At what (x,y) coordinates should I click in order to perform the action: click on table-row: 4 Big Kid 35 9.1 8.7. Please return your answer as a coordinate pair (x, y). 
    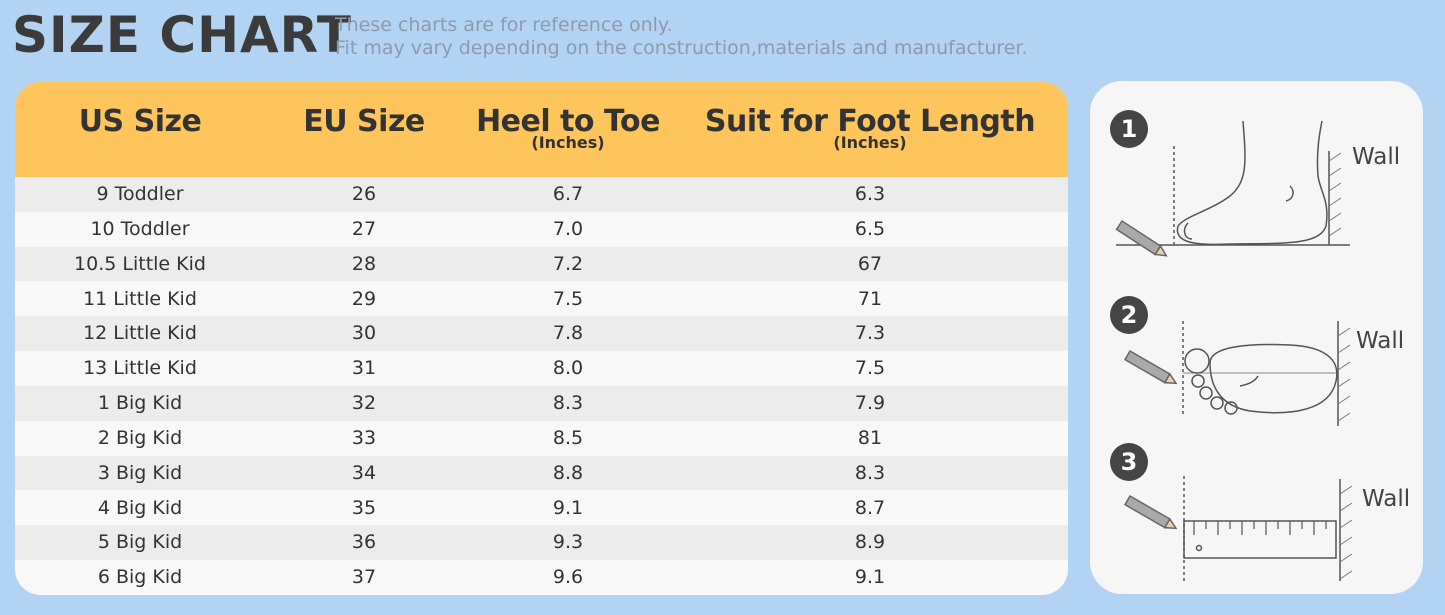
    Looking at the image, I should click on (541, 508).